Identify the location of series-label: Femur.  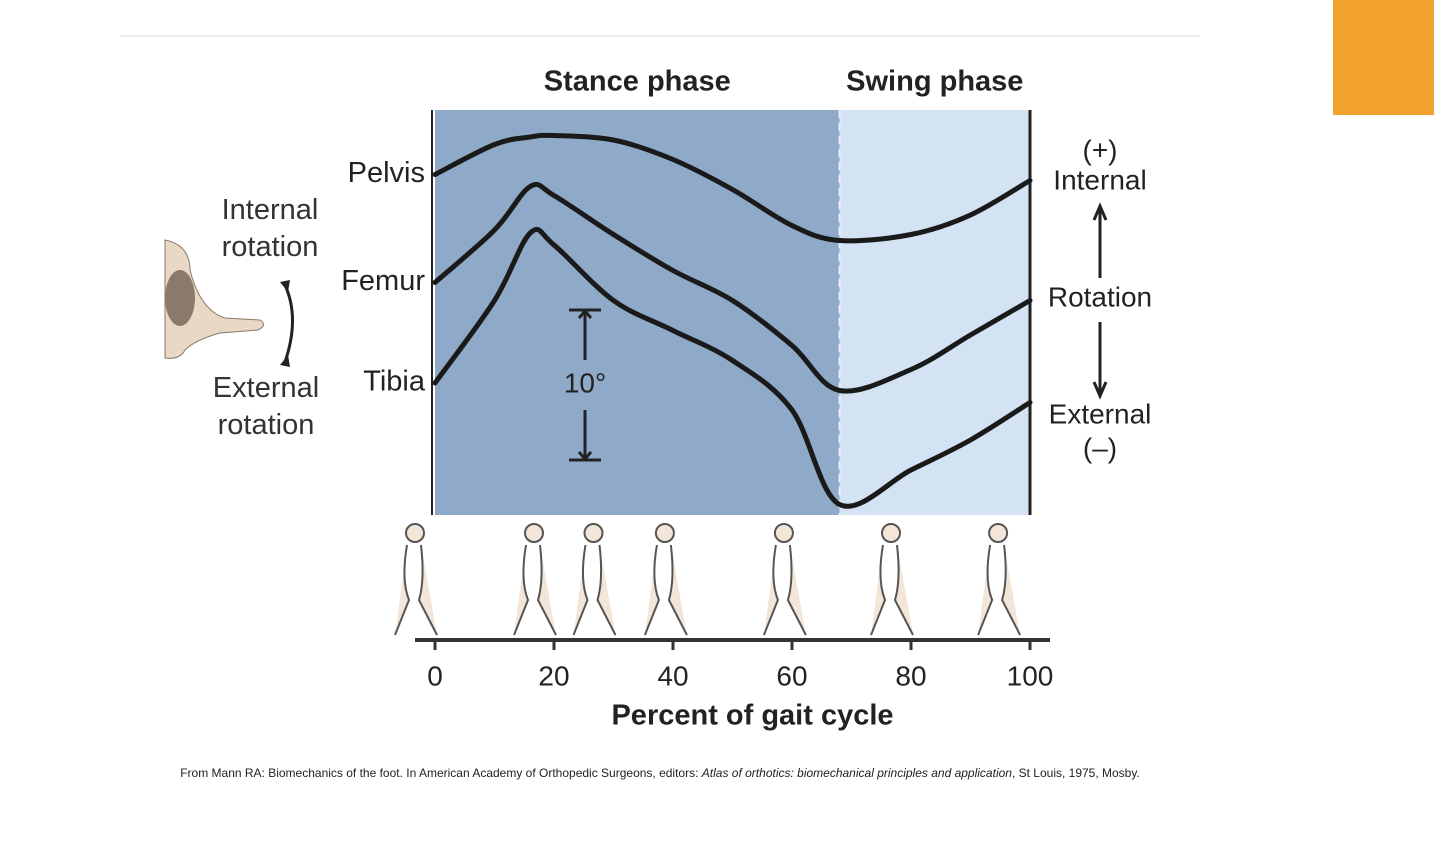
(383, 281).